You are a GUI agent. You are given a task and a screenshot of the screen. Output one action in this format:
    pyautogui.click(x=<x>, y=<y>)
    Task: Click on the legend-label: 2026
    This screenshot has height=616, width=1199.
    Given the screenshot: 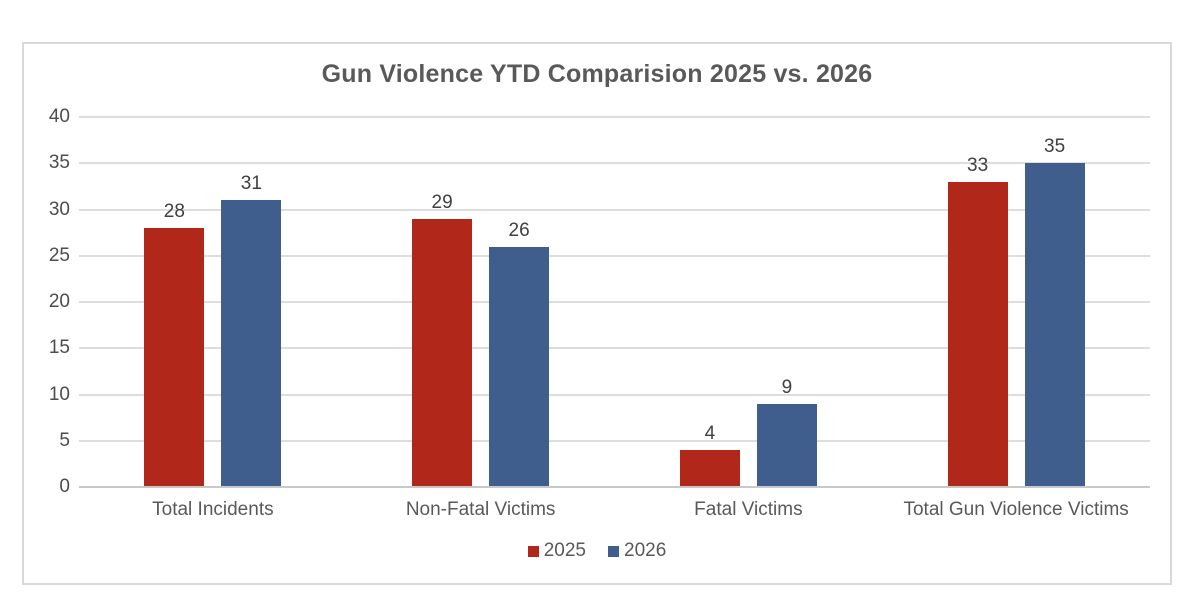 What is the action you would take?
    pyautogui.click(x=645, y=550)
    